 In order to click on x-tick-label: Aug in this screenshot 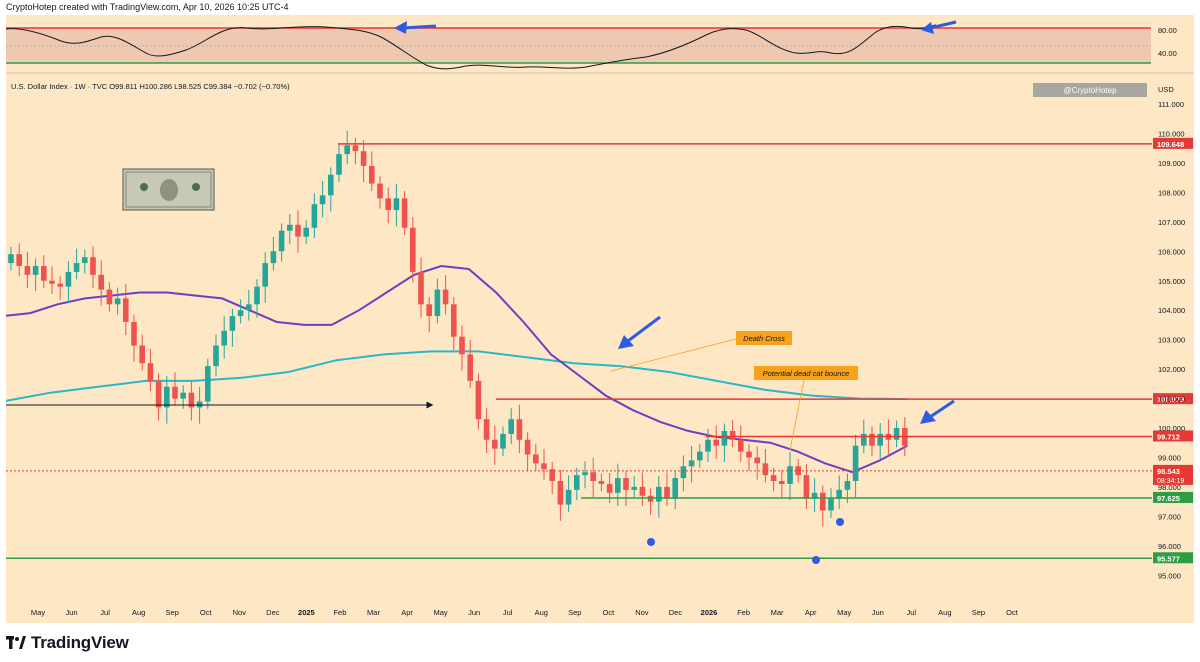, I will do `click(541, 612)`.